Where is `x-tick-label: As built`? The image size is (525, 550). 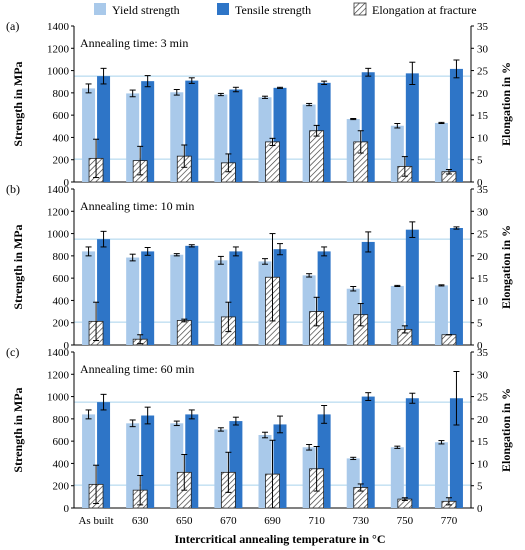
x-tick-label: As built is located at coordinates (95, 521).